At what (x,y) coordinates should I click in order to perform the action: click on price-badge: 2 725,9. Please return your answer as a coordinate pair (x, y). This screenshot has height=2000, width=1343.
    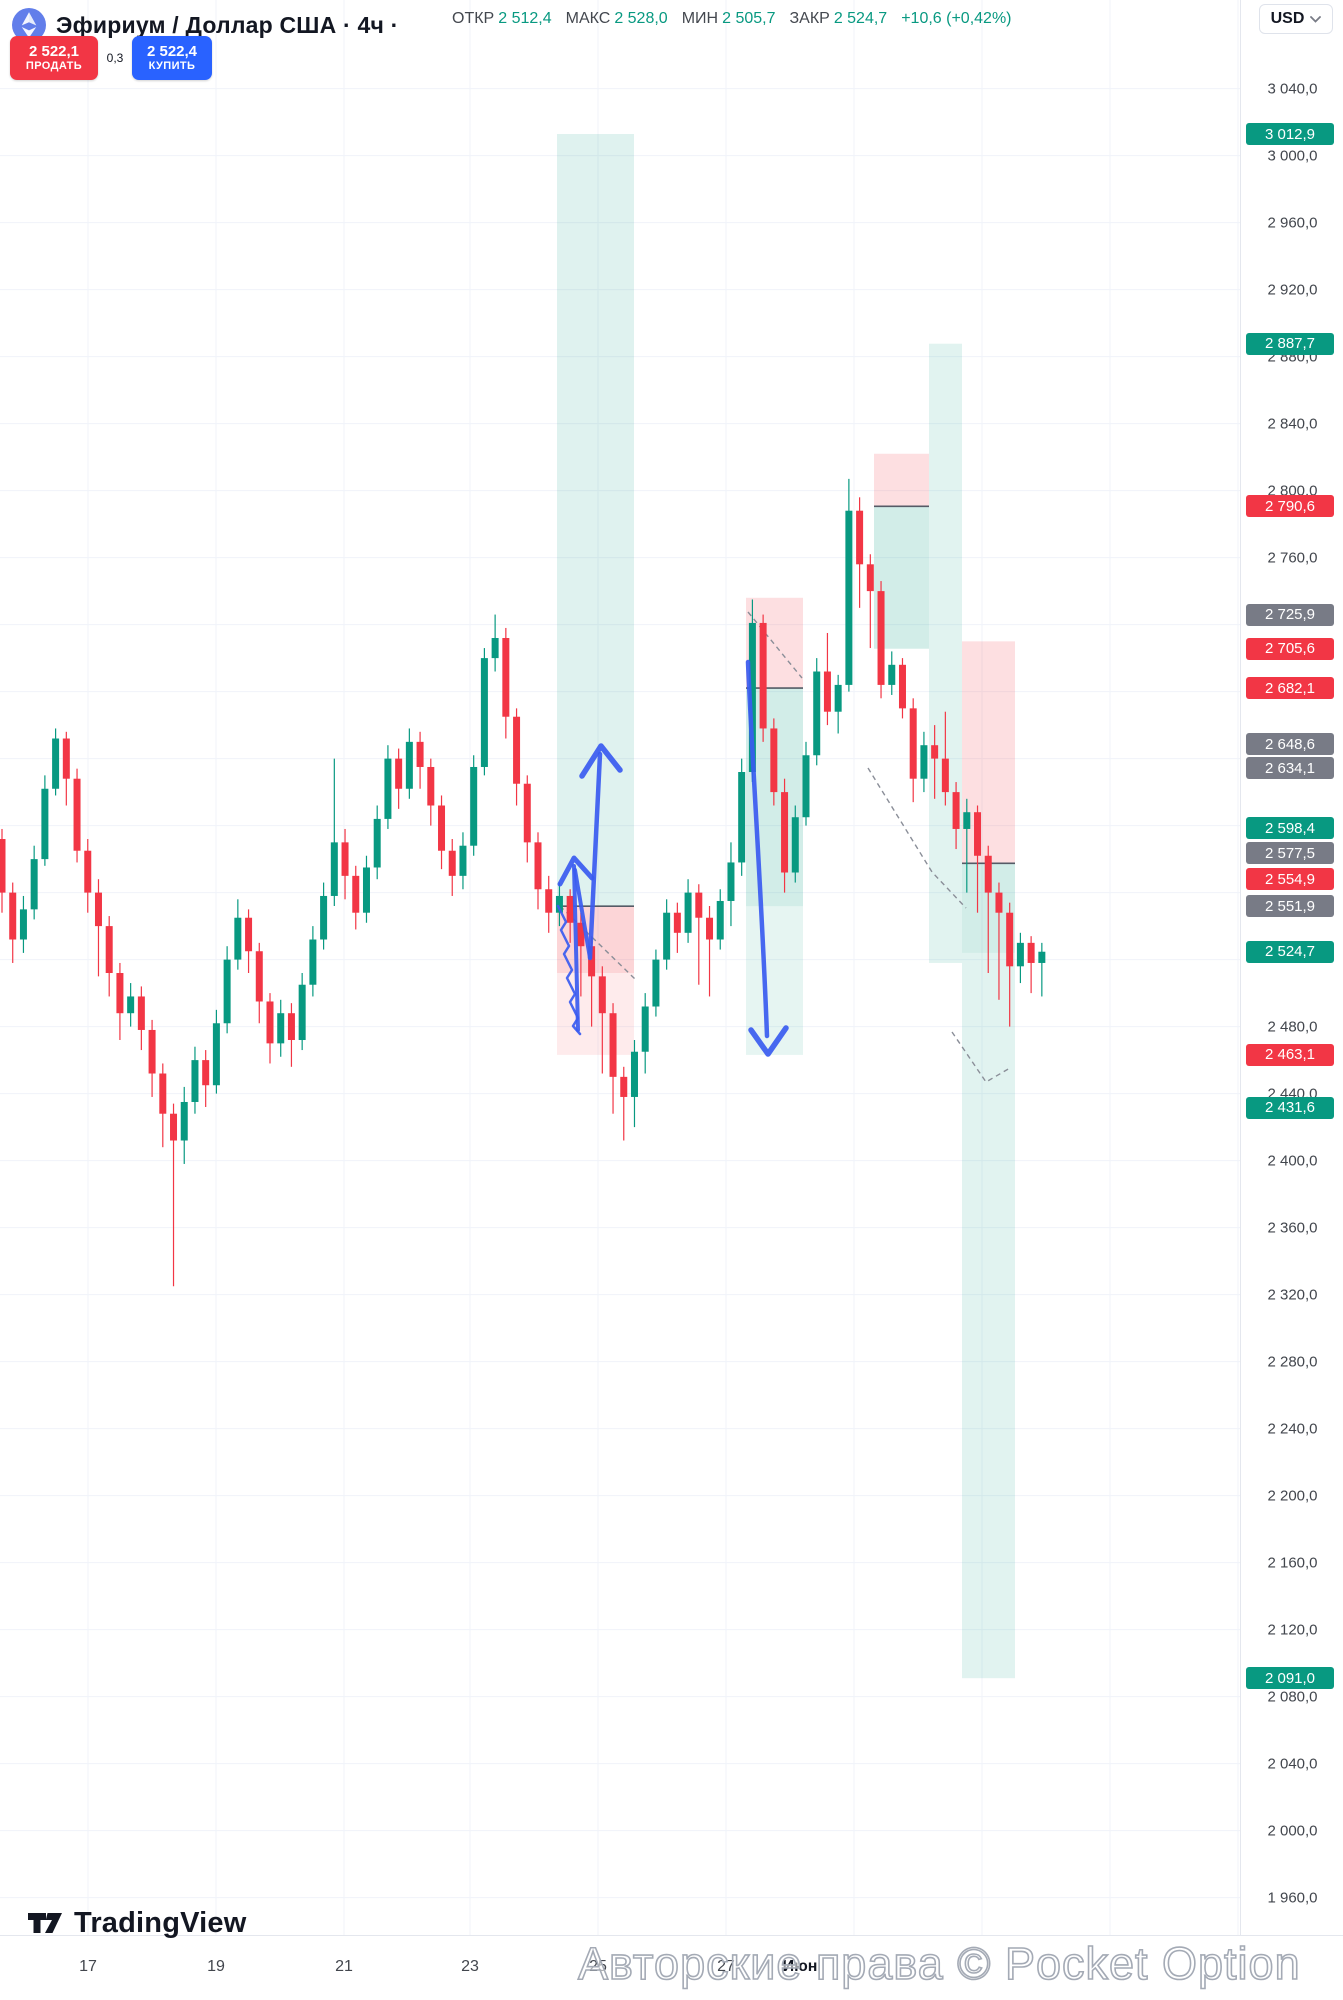
    Looking at the image, I should click on (1290, 614).